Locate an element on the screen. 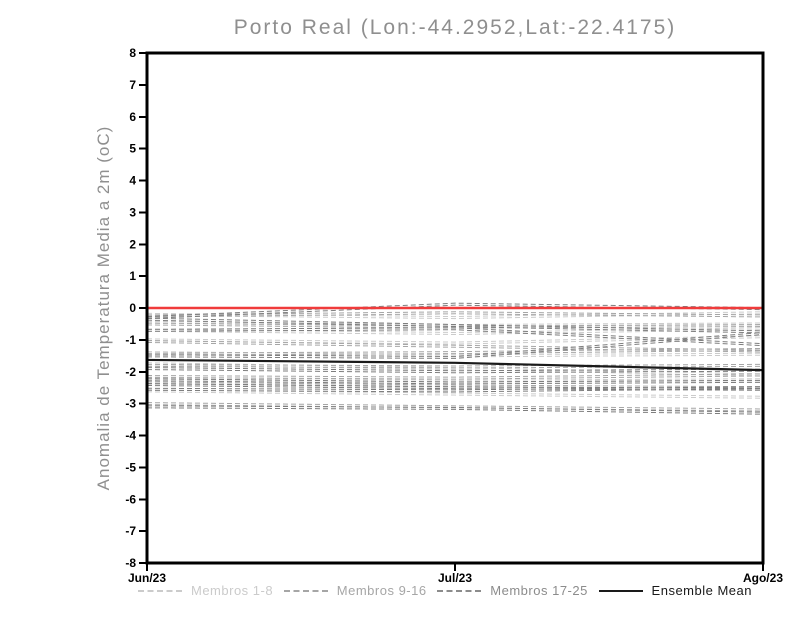 This screenshot has height=618, width=800. x-tick-label: Jun/23 is located at coordinates (147, 578).